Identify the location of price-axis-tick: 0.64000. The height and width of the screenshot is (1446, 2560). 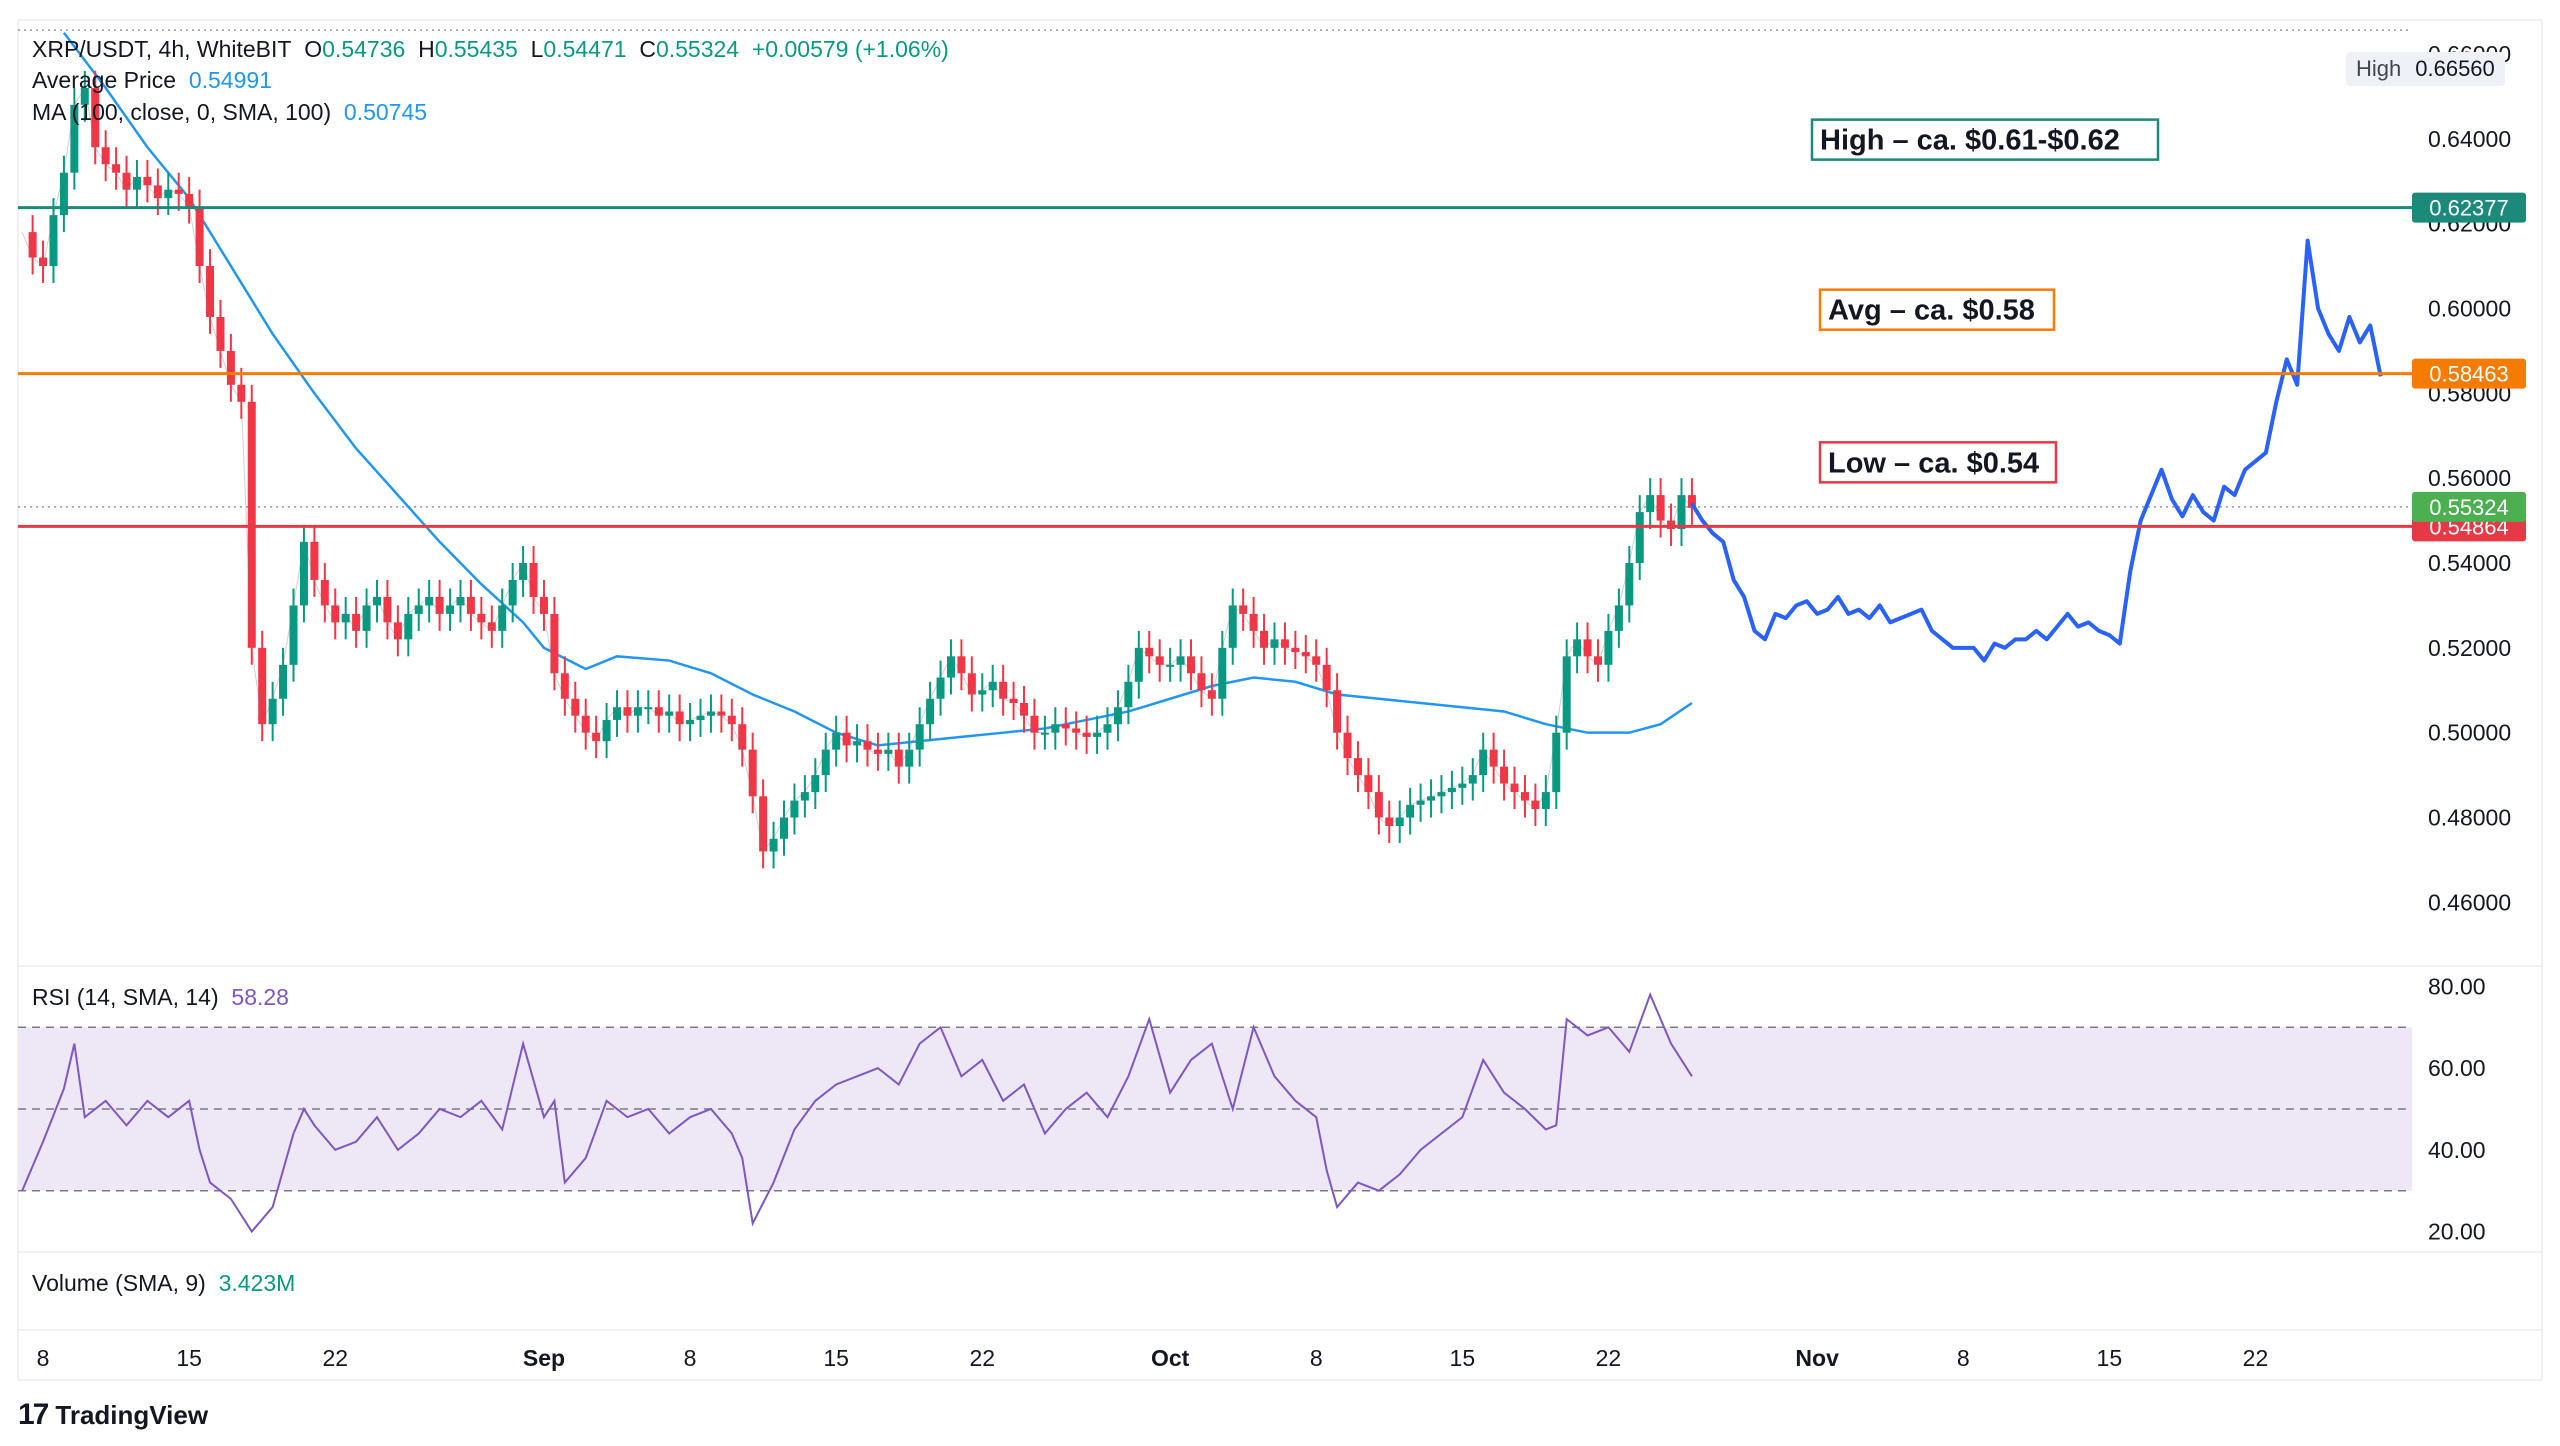
(2469, 139).